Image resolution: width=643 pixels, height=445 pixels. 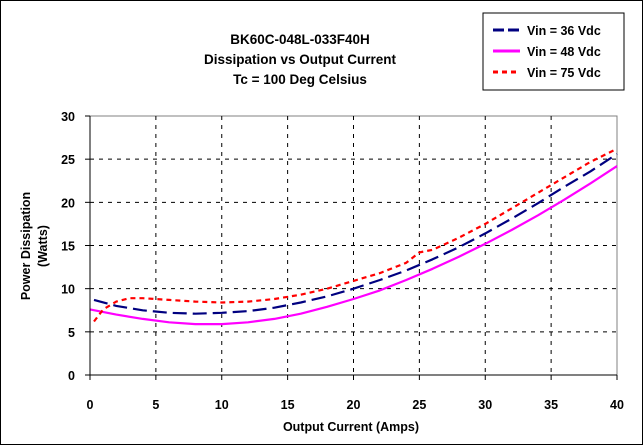 I want to click on y-axis-title-line-2: (Watts), so click(x=43, y=246).